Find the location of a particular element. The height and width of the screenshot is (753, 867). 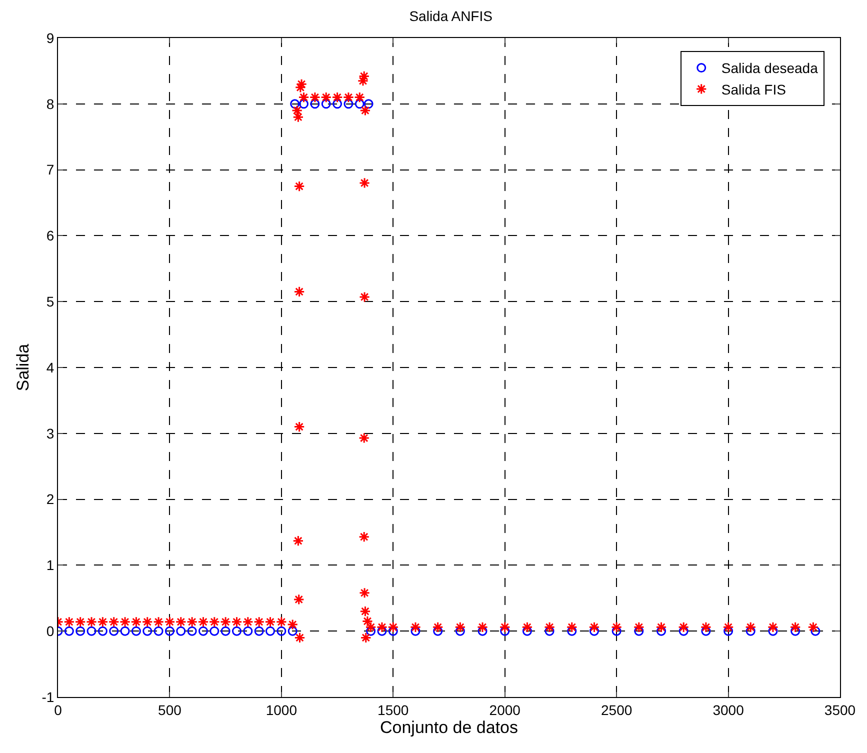

y-tick-label: 6 is located at coordinates (50, 236).